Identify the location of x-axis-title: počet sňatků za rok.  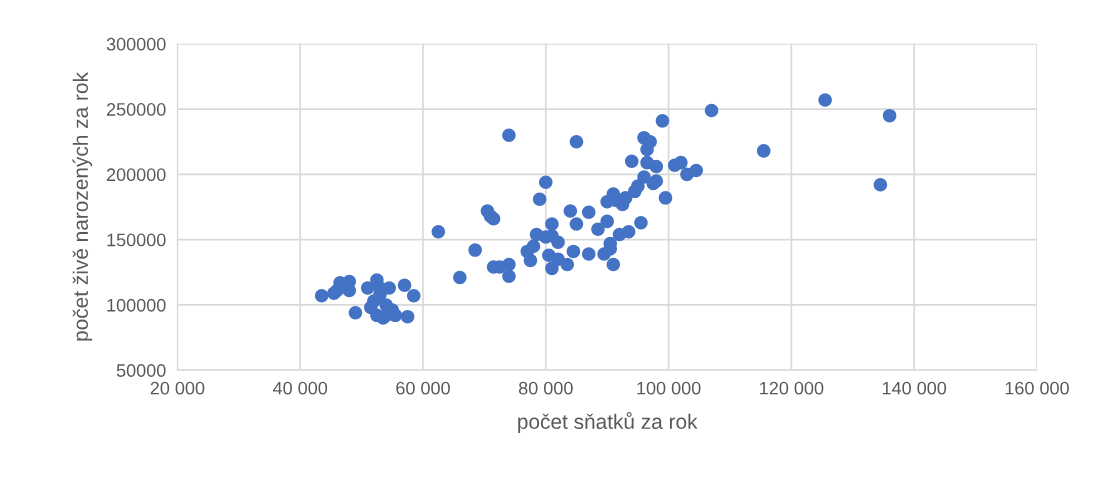
(608, 423).